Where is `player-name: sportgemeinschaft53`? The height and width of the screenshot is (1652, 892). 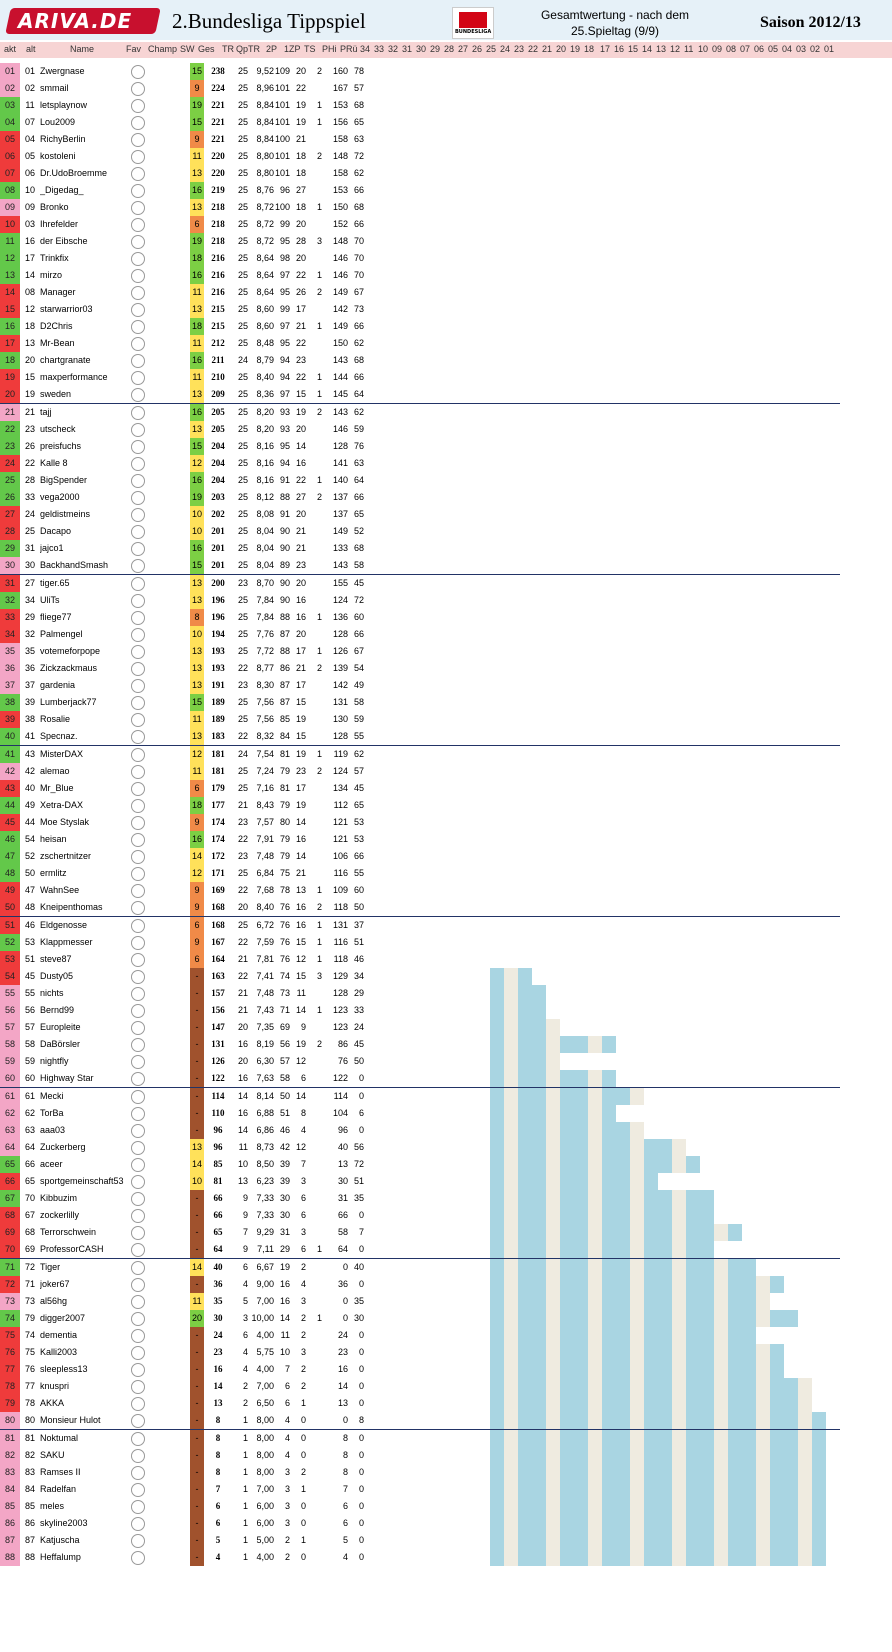 player-name: sportgemeinschaft53 is located at coordinates (82, 1181).